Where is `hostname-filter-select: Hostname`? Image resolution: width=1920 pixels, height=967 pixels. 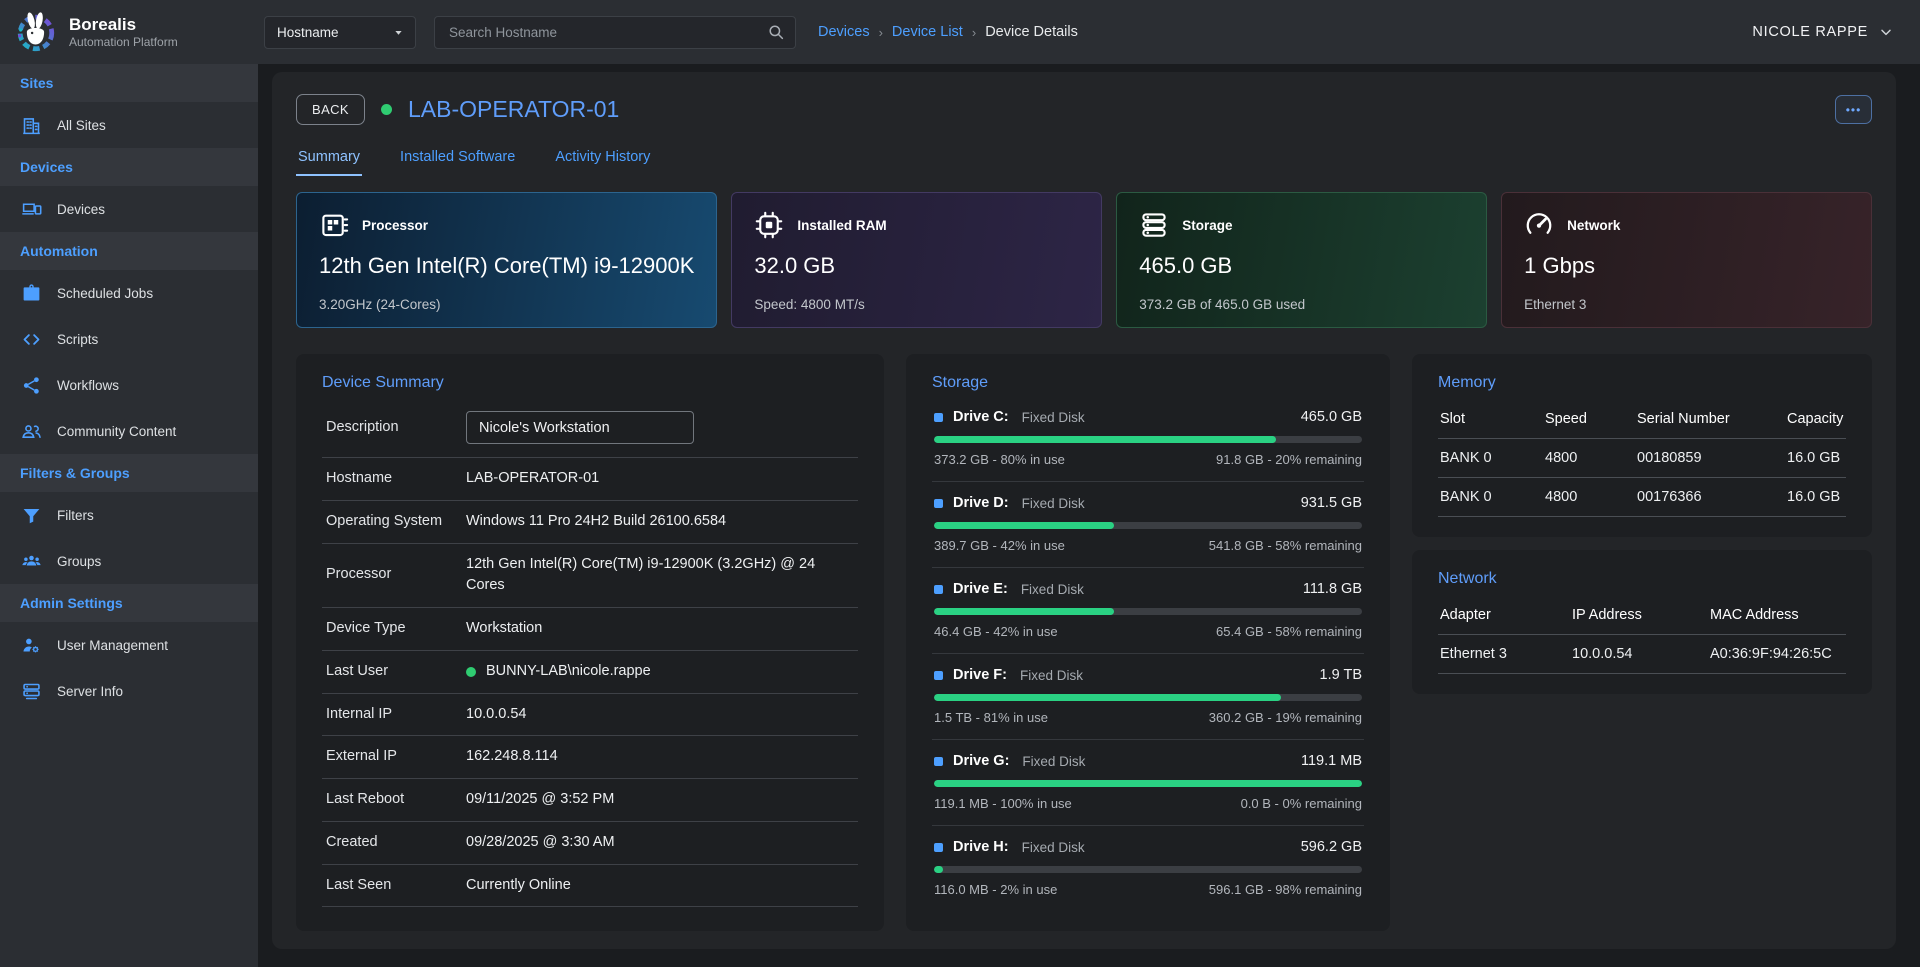
hostname-filter-select: Hostname is located at coordinates (340, 32).